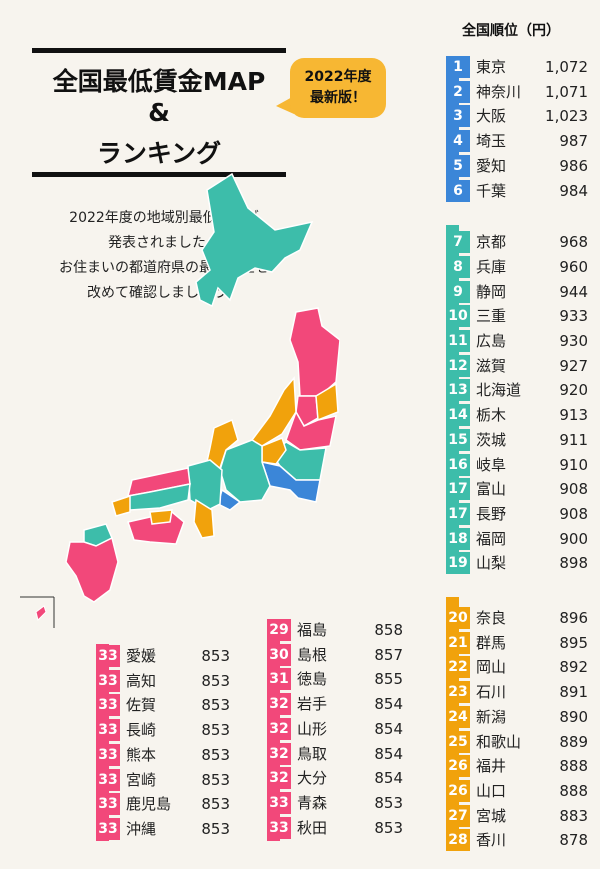 This screenshot has width=600, height=869. I want to click on rank-badge: 31, so click(279, 679).